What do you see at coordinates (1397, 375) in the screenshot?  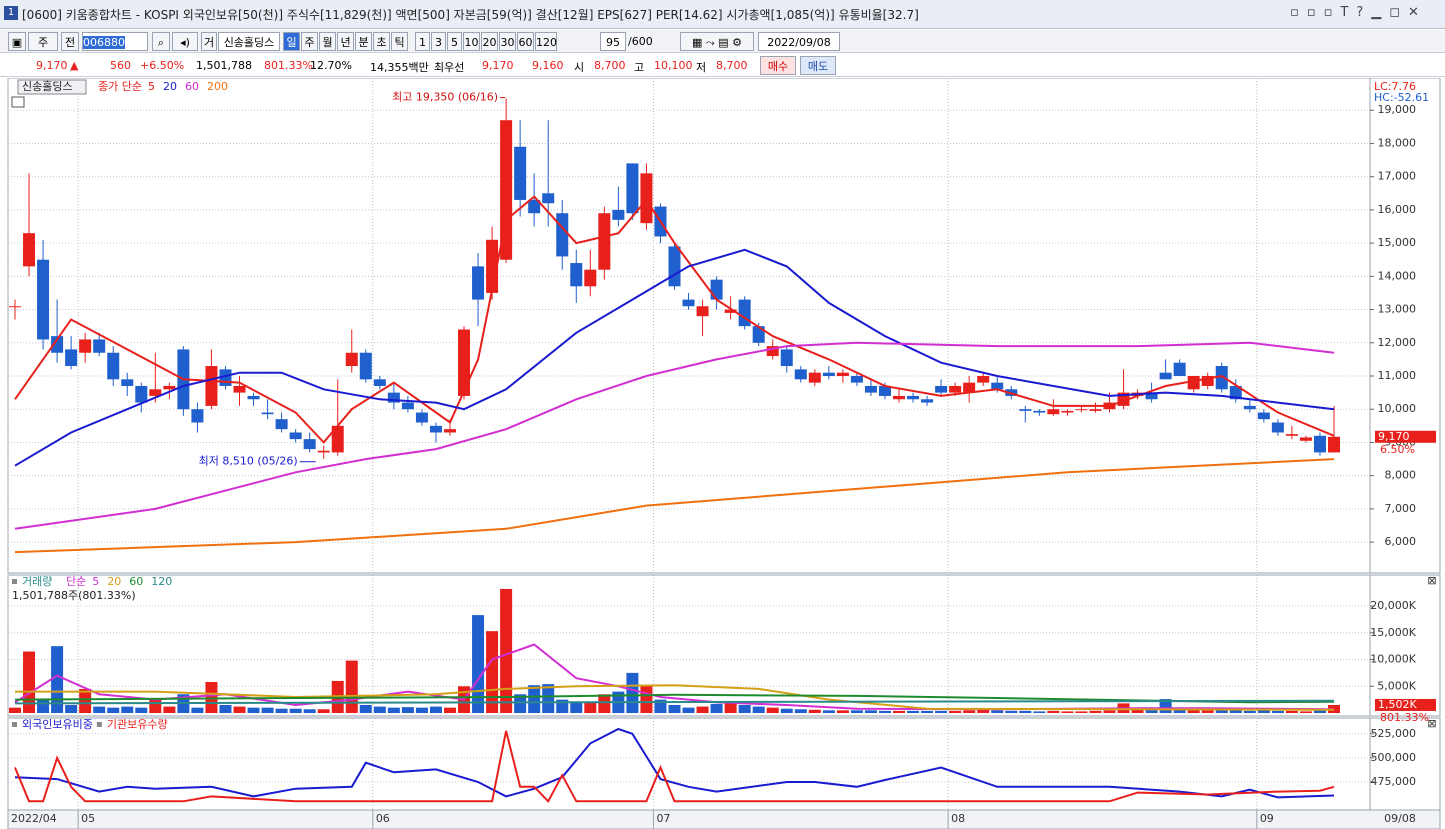 I see `y-tick-label: 11,000` at bounding box center [1397, 375].